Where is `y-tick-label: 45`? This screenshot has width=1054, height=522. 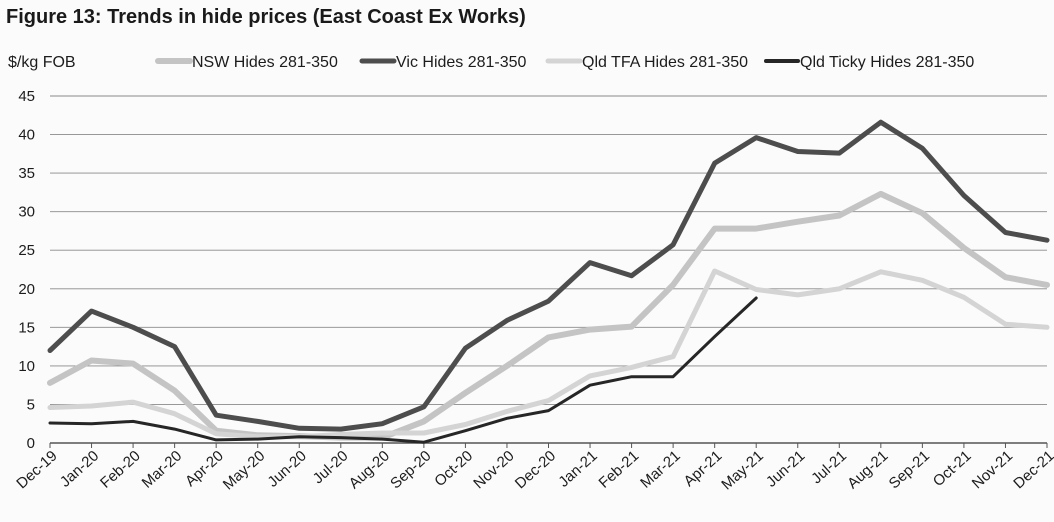
y-tick-label: 45 is located at coordinates (26, 96).